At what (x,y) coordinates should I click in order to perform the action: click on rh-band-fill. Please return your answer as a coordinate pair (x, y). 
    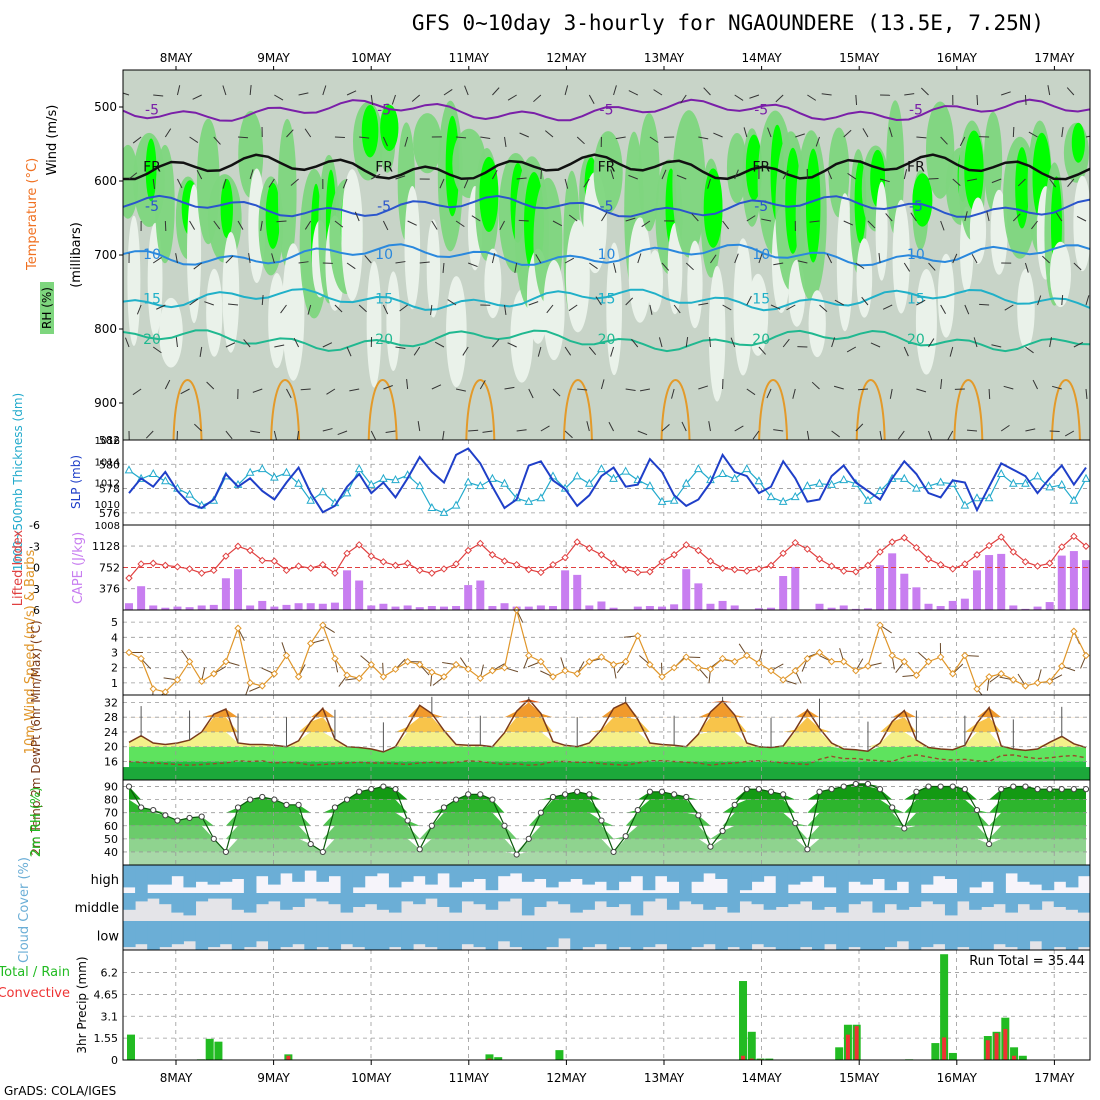
    Looking at the image, I should click on (607, 832).